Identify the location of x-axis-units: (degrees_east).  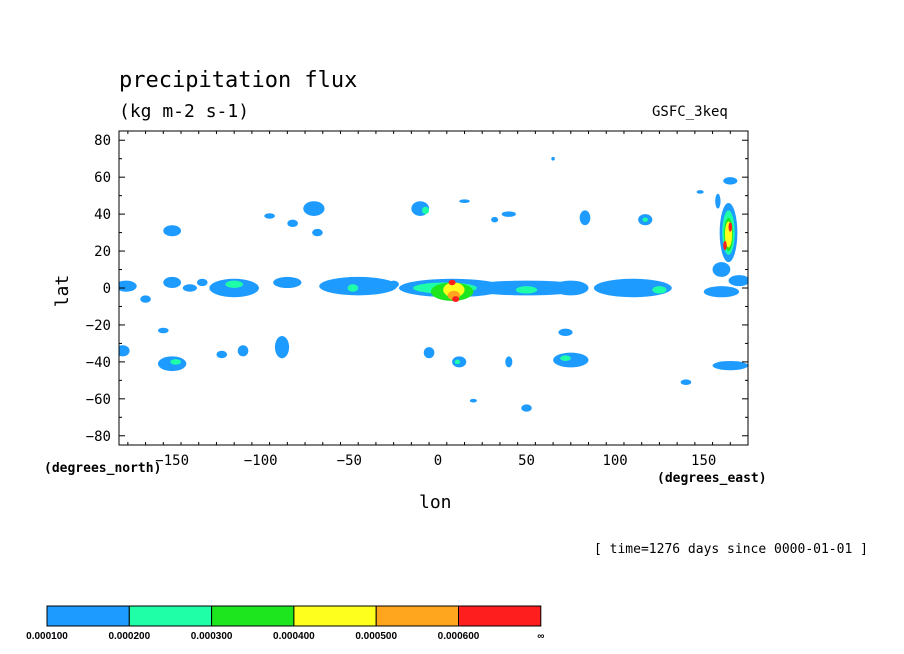
(712, 478).